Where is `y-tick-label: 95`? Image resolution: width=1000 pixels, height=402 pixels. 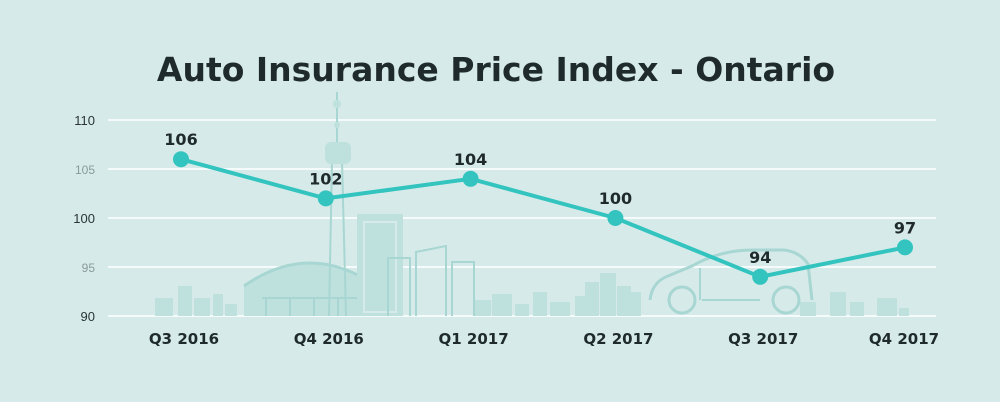 y-tick-label: 95 is located at coordinates (89, 268).